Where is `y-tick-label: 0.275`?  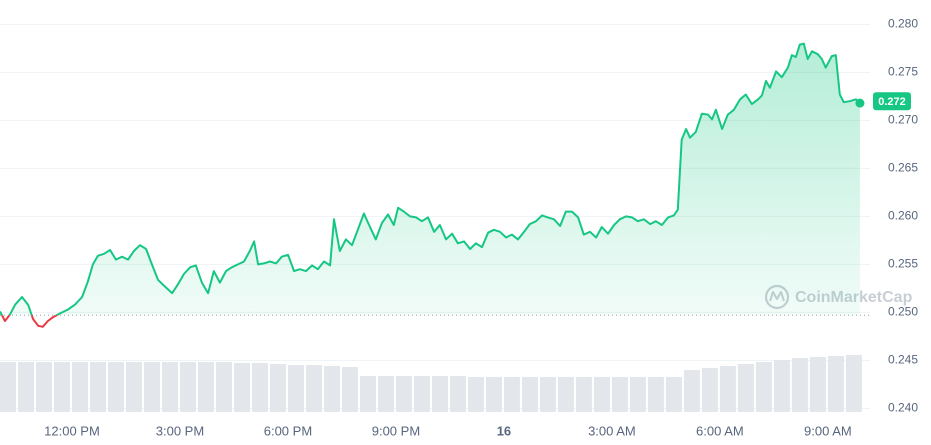
y-tick-label: 0.275 is located at coordinates (903, 72).